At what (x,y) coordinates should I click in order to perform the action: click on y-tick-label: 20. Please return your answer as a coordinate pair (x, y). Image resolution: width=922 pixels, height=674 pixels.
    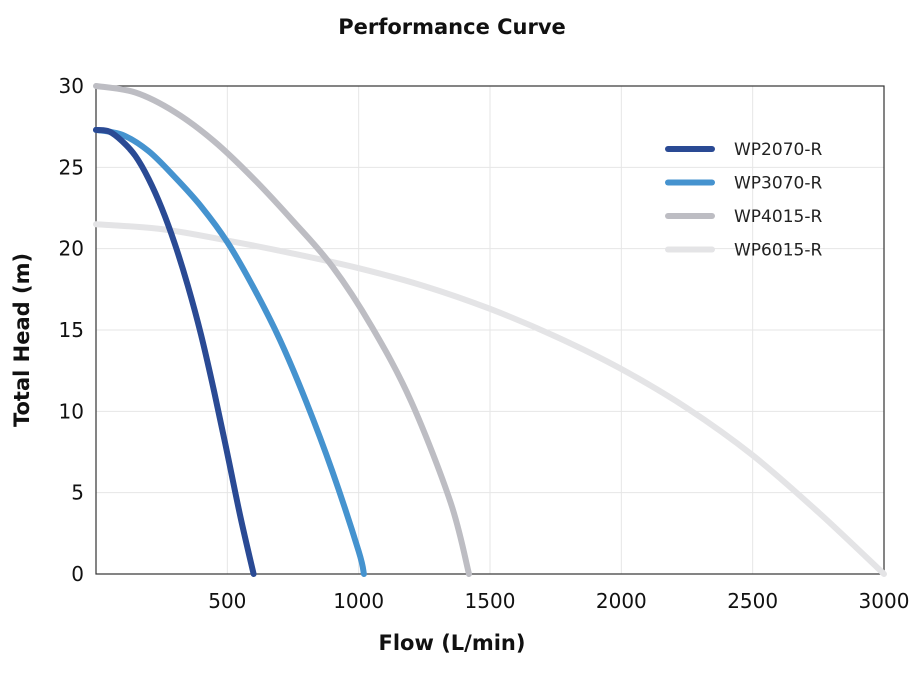
    Looking at the image, I should click on (71, 249).